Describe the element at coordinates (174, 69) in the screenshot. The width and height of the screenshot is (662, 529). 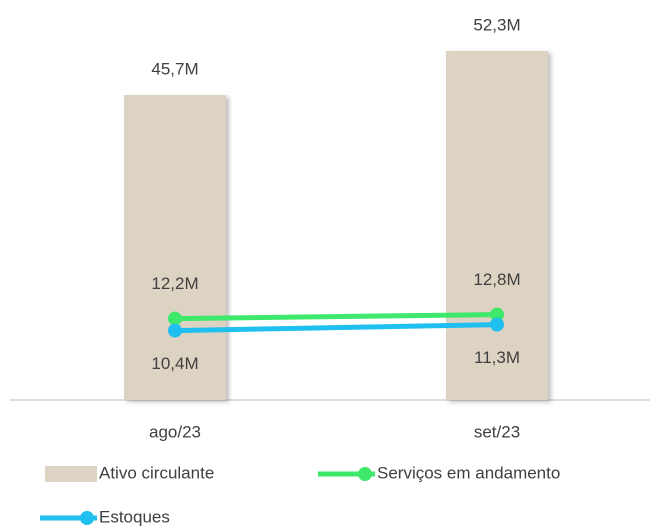
I see `data-label: 45,7M` at that location.